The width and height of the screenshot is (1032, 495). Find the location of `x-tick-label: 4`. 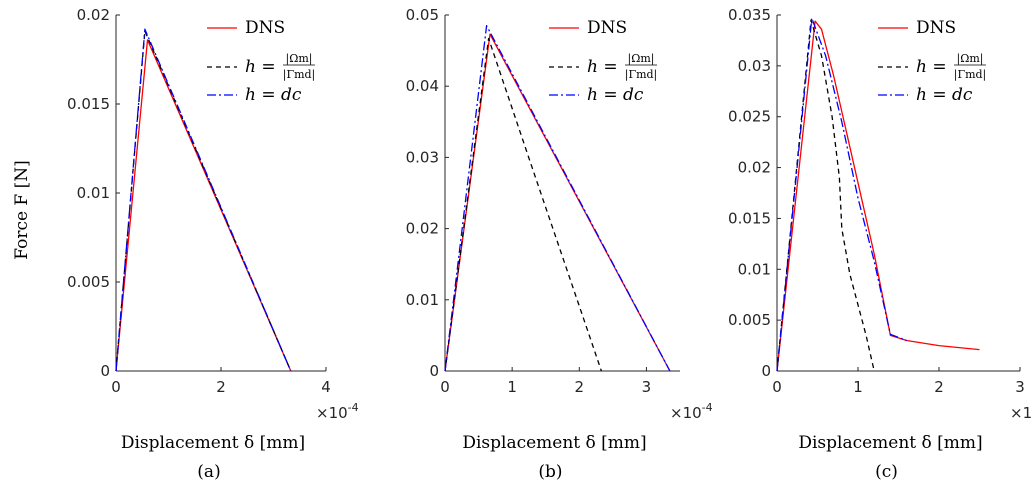

x-tick-label: 4 is located at coordinates (326, 387).